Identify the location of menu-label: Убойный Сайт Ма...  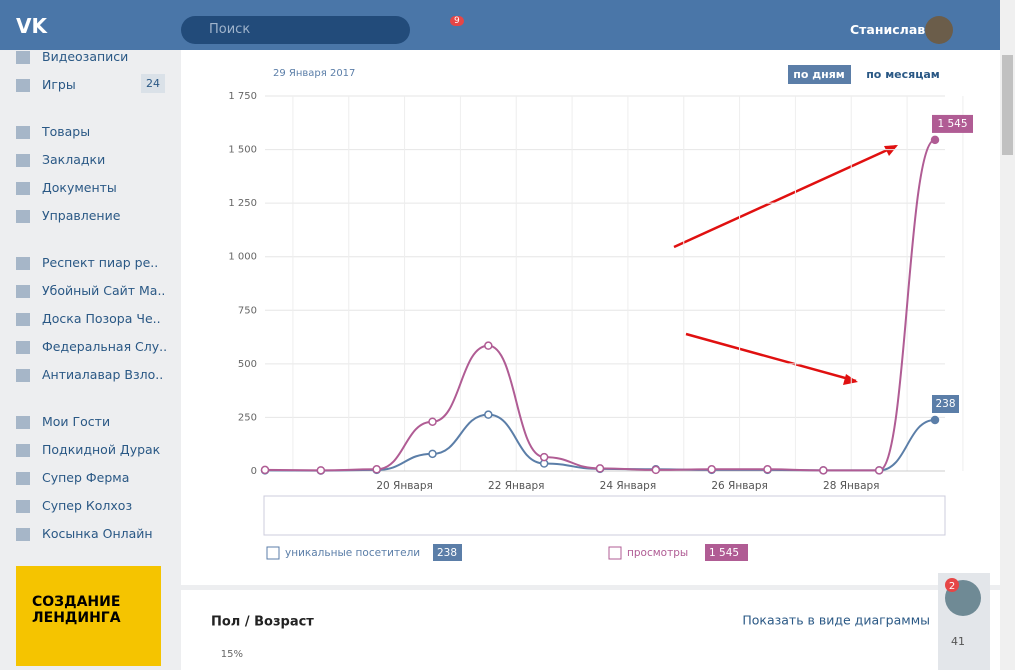
(104, 290).